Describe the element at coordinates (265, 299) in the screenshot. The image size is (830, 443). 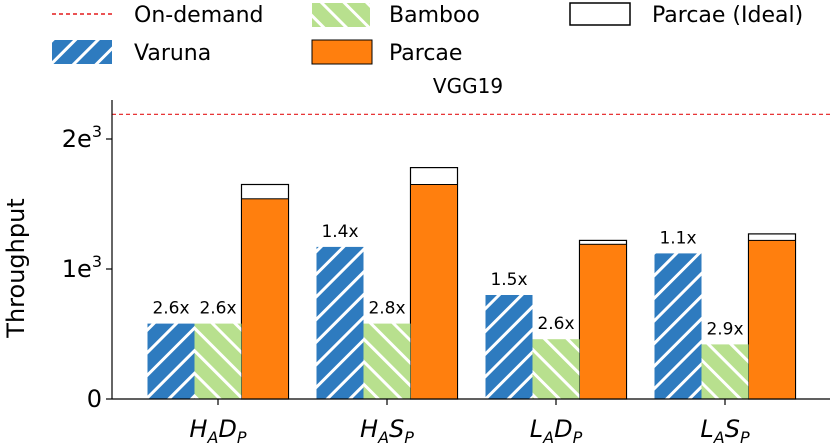
I see `bar-parcae-HADP` at that location.